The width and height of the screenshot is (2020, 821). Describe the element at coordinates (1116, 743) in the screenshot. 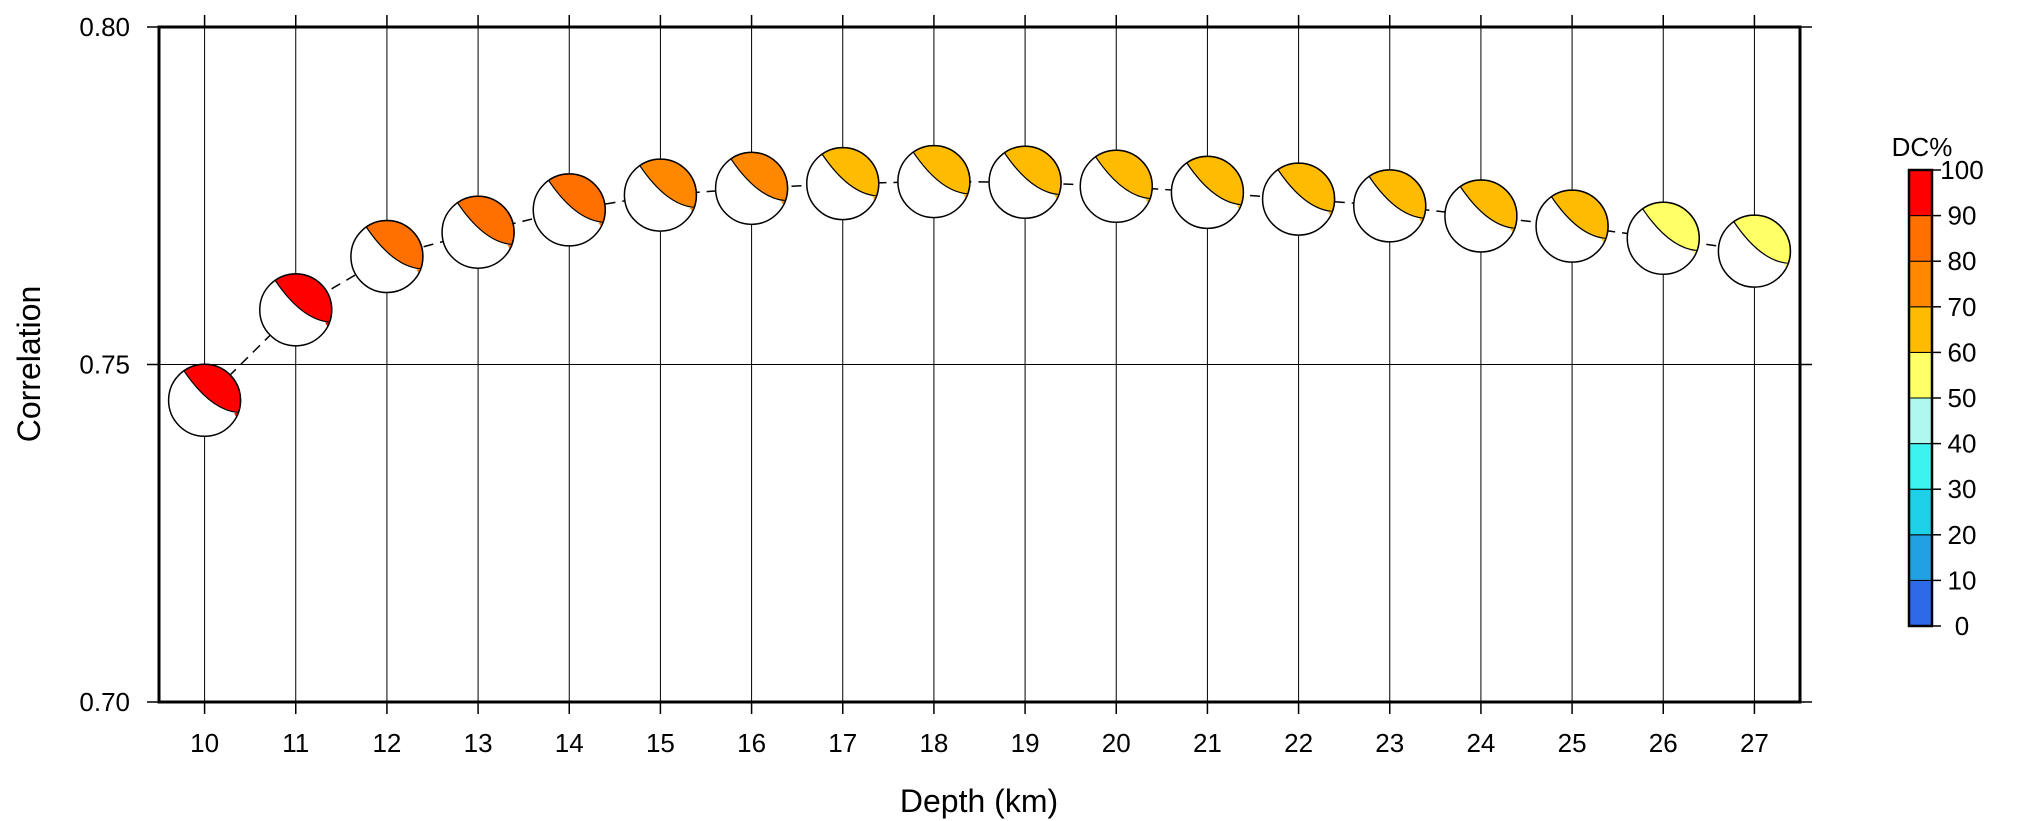

I see `x-tick-label: 20` at that location.